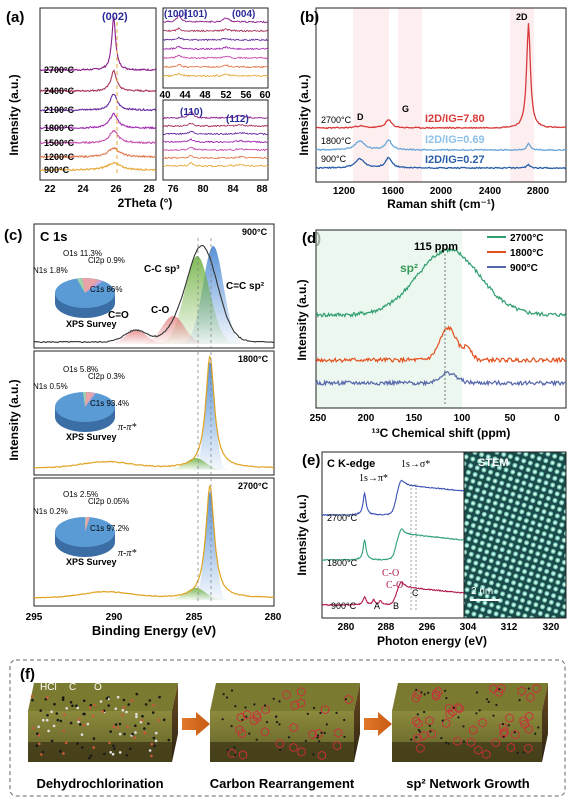 The image size is (575, 801). I want to click on nmr-series-line, so click(441, 379).